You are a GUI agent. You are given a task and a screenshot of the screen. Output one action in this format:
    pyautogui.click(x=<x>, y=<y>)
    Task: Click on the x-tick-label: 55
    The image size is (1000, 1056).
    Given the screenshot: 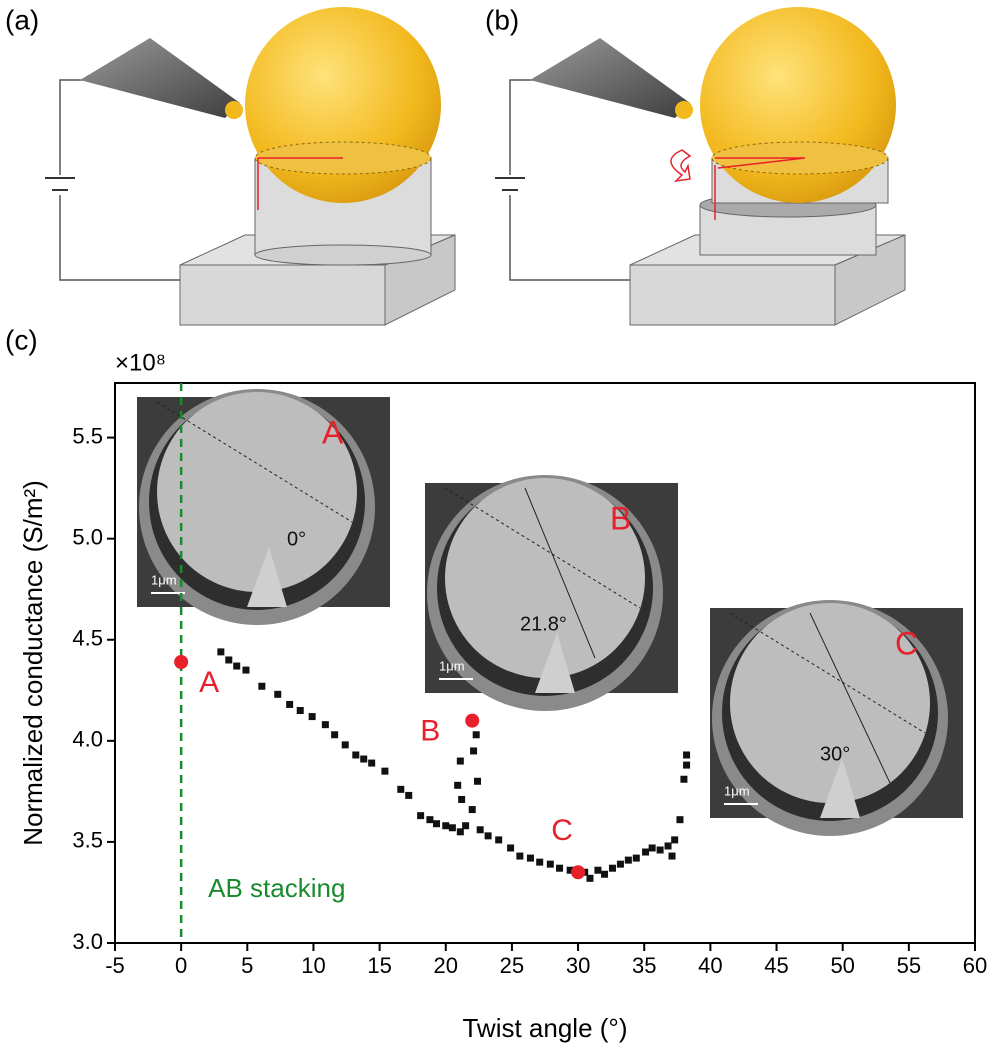 What is the action you would take?
    pyautogui.click(x=909, y=965)
    